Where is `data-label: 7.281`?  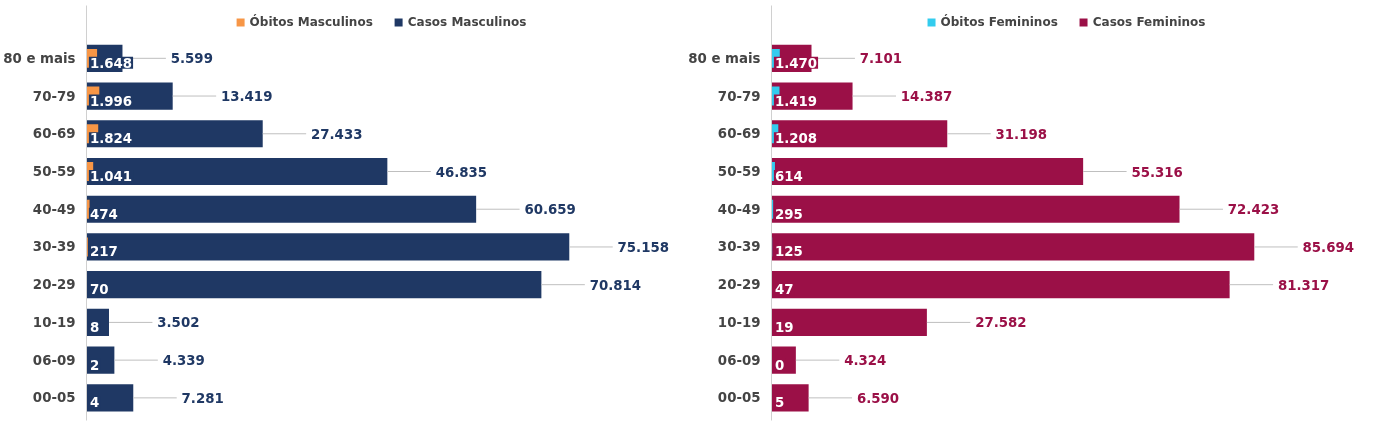 data-label: 7.281 is located at coordinates (202, 398).